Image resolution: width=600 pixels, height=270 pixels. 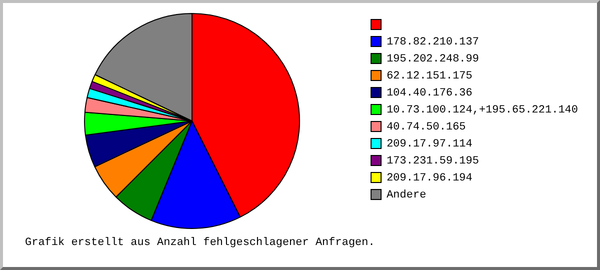 What do you see at coordinates (432, 59) in the screenshot?
I see `legend-label: 195.202.248.99` at bounding box center [432, 59].